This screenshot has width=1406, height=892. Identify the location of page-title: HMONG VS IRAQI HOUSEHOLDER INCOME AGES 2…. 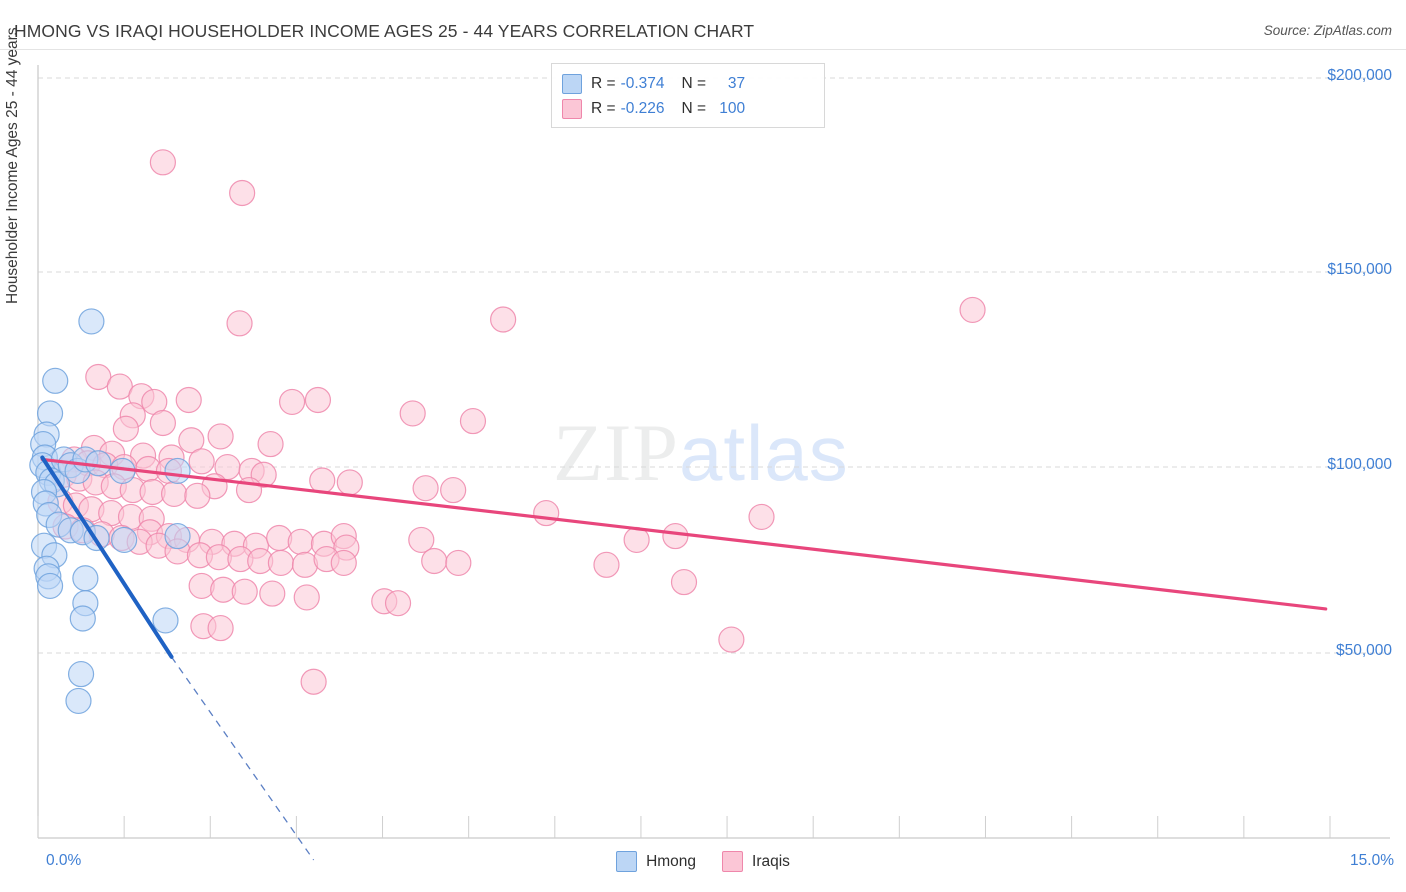
(384, 31).